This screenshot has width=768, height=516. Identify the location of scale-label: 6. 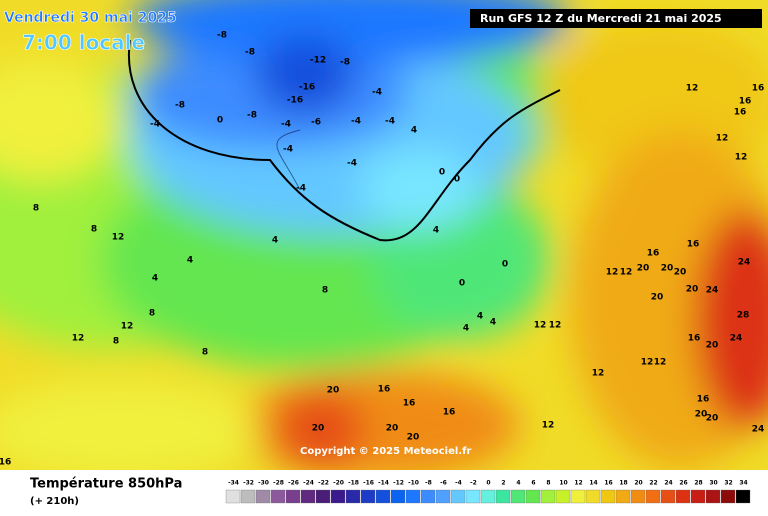
(533, 483).